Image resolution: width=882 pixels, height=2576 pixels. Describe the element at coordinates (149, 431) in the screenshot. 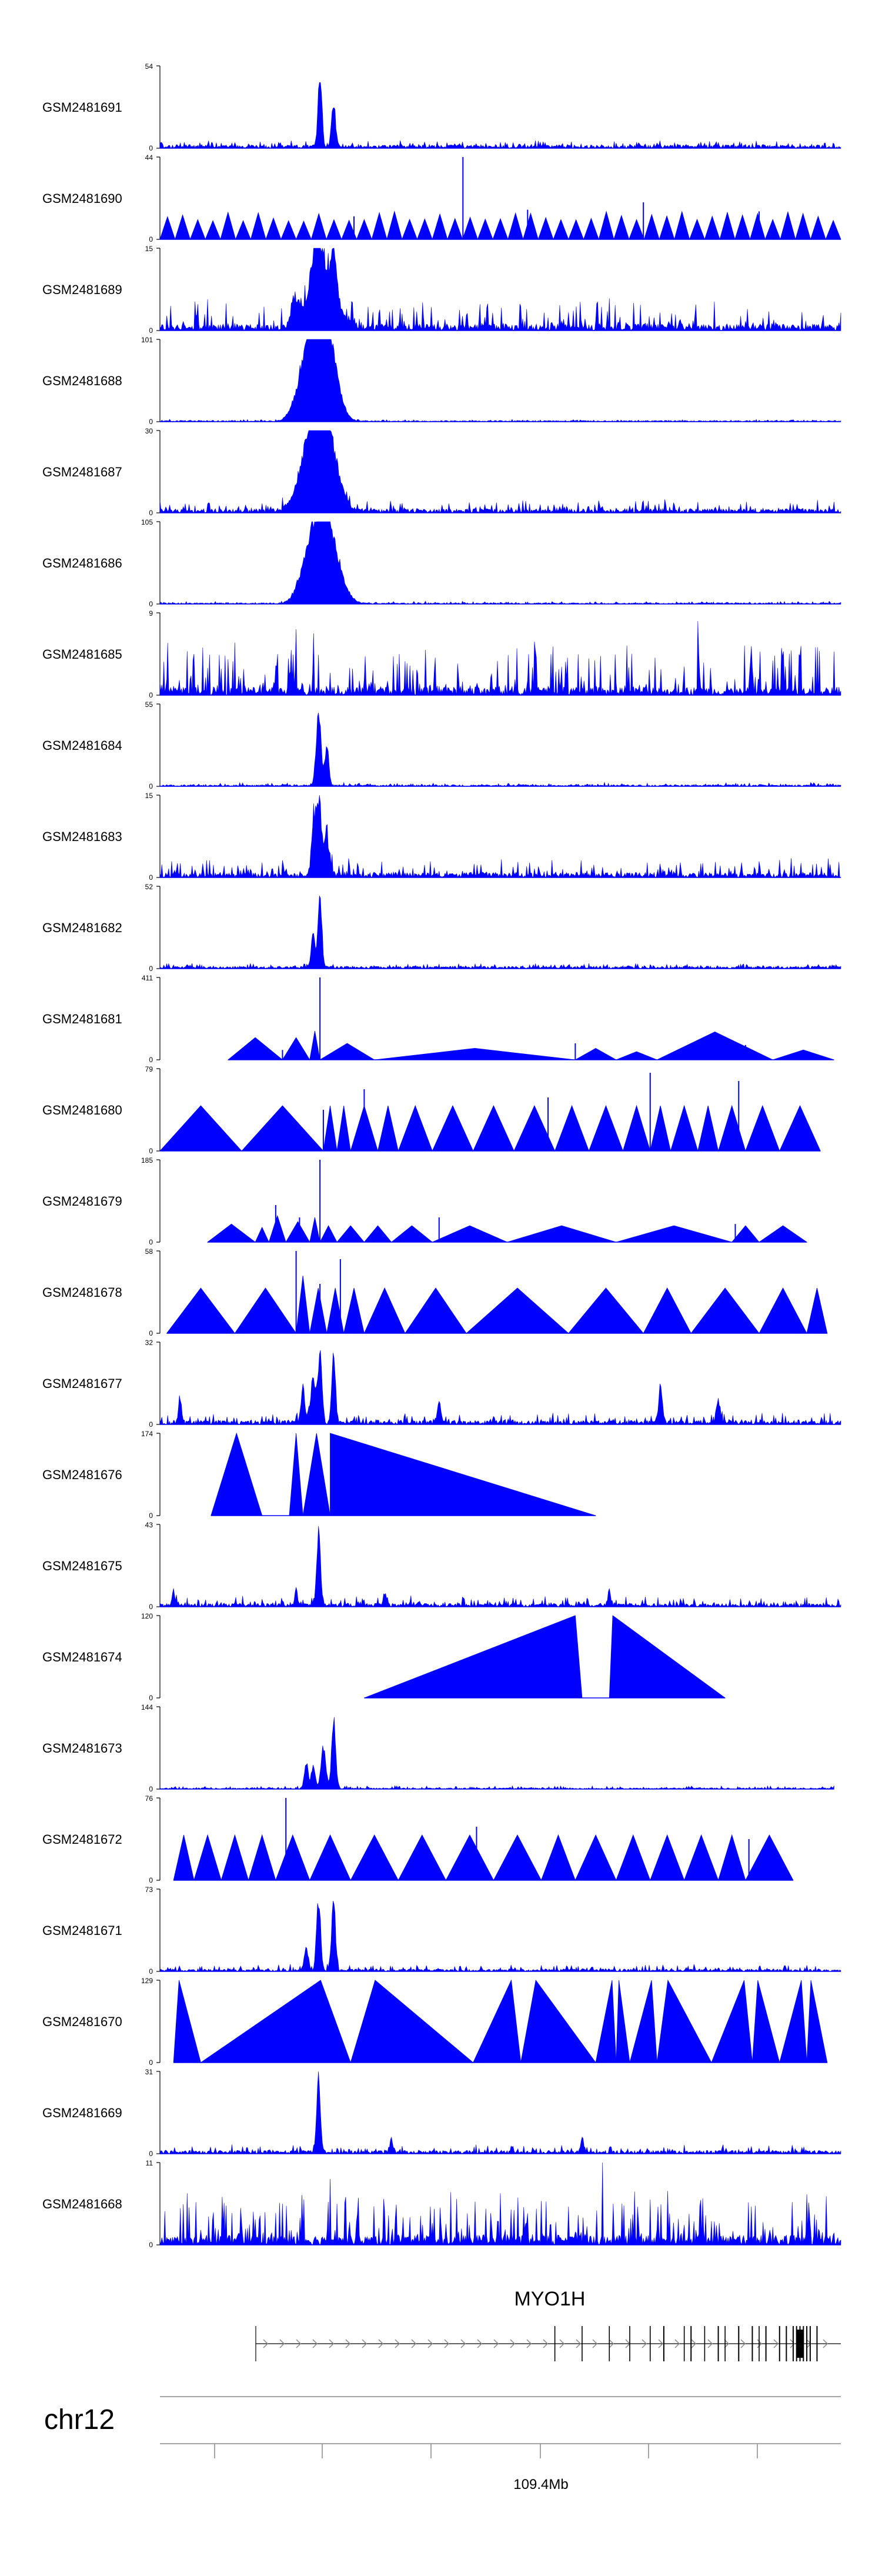

I see `y-axis-max-label: 30` at that location.